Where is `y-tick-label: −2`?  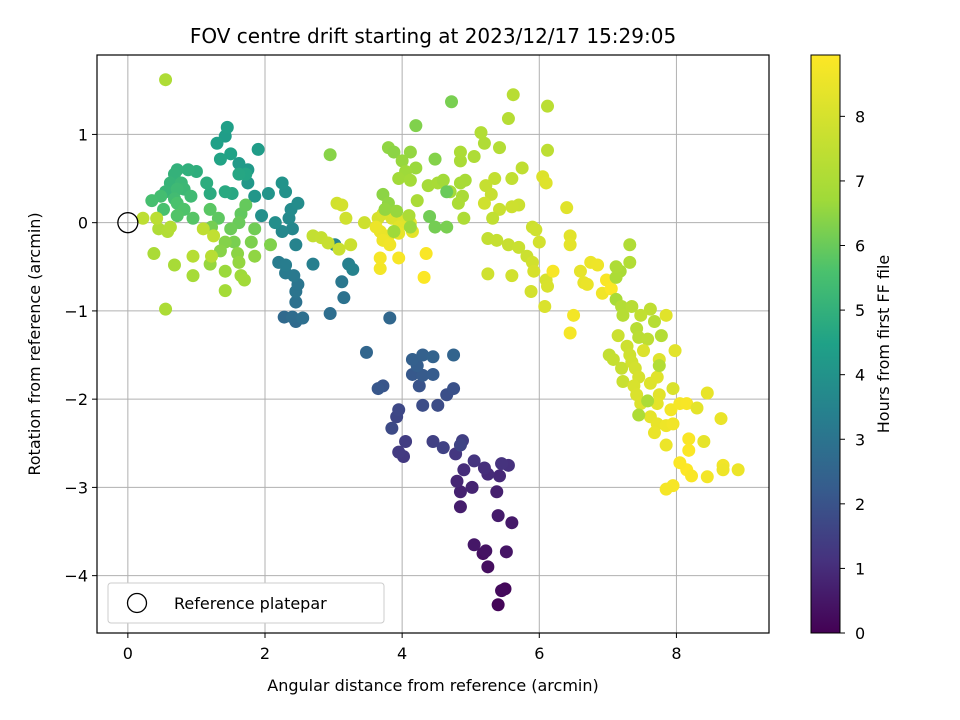
y-tick-label: −2 is located at coordinates (76, 399).